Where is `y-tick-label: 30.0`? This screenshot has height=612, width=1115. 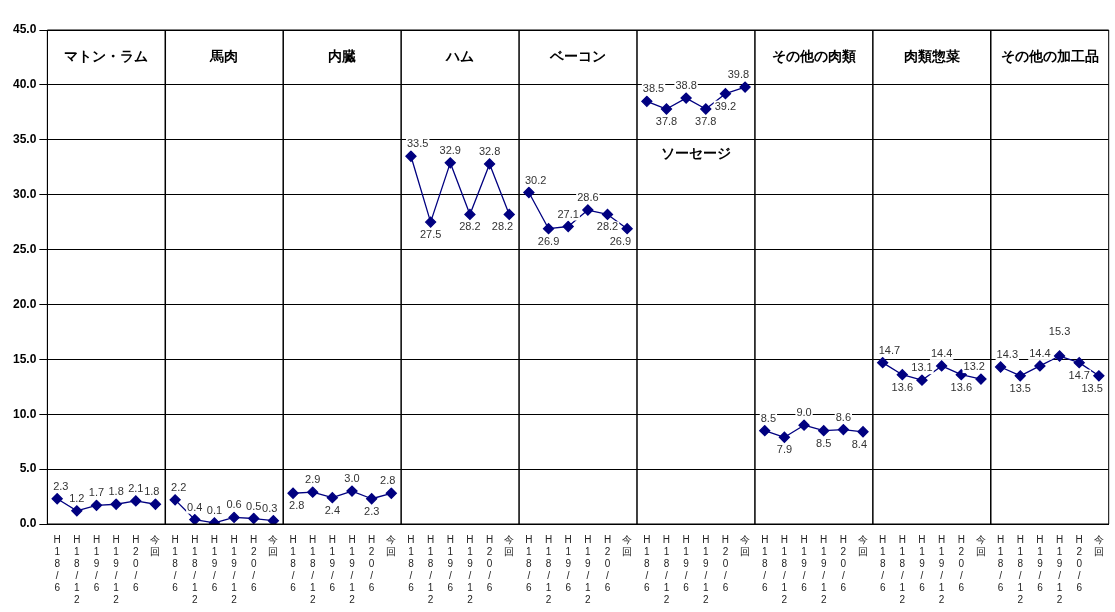 y-tick-label: 30.0 is located at coordinates (25, 193).